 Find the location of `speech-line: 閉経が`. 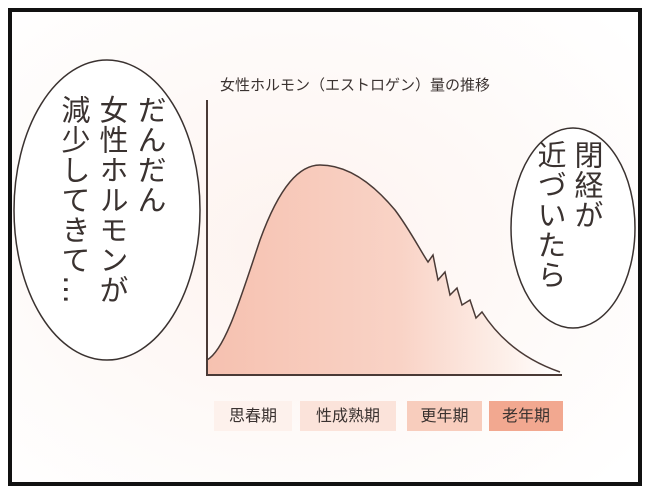

speech-line: 閉経が is located at coordinates (587, 185).